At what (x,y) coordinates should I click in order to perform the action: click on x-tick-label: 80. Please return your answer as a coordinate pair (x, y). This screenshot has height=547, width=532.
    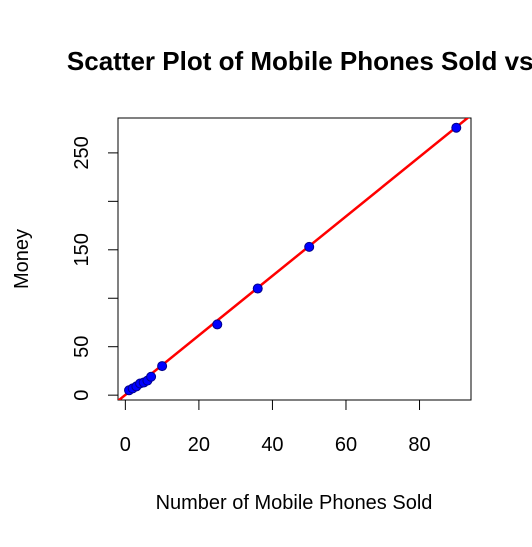
    Looking at the image, I should click on (419, 445).